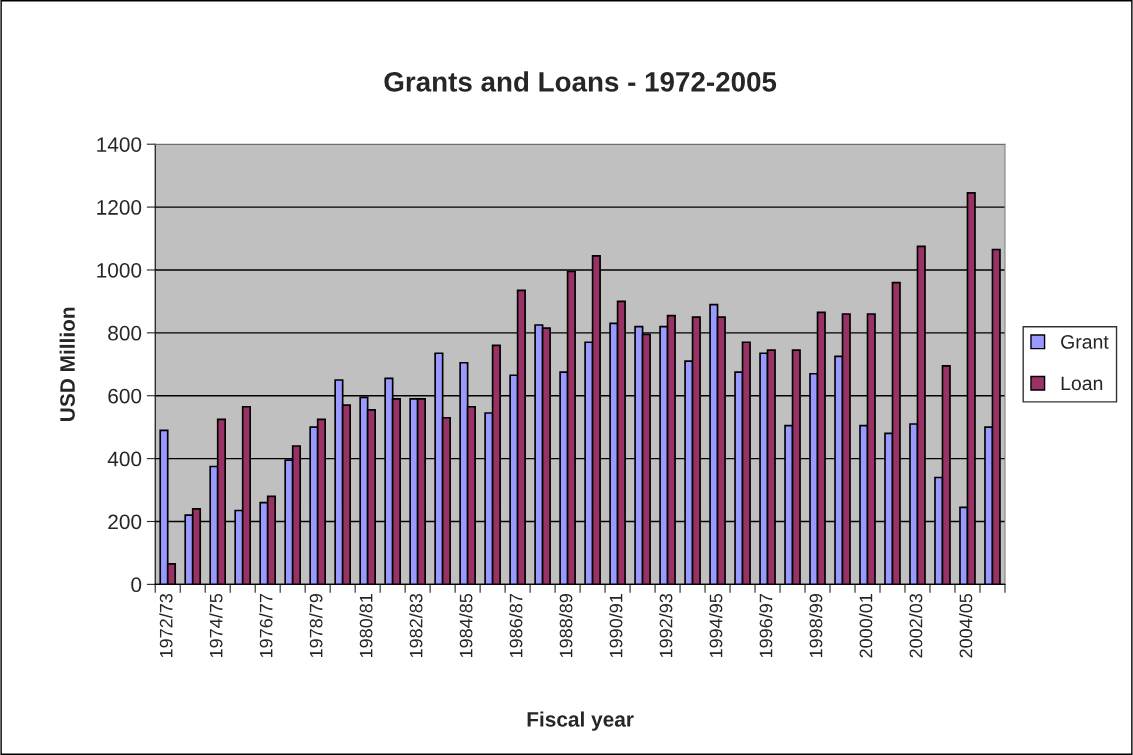 This screenshot has height=755, width=1133. Describe the element at coordinates (266, 626) in the screenshot. I see `x-tick-label: 1976/77` at that location.